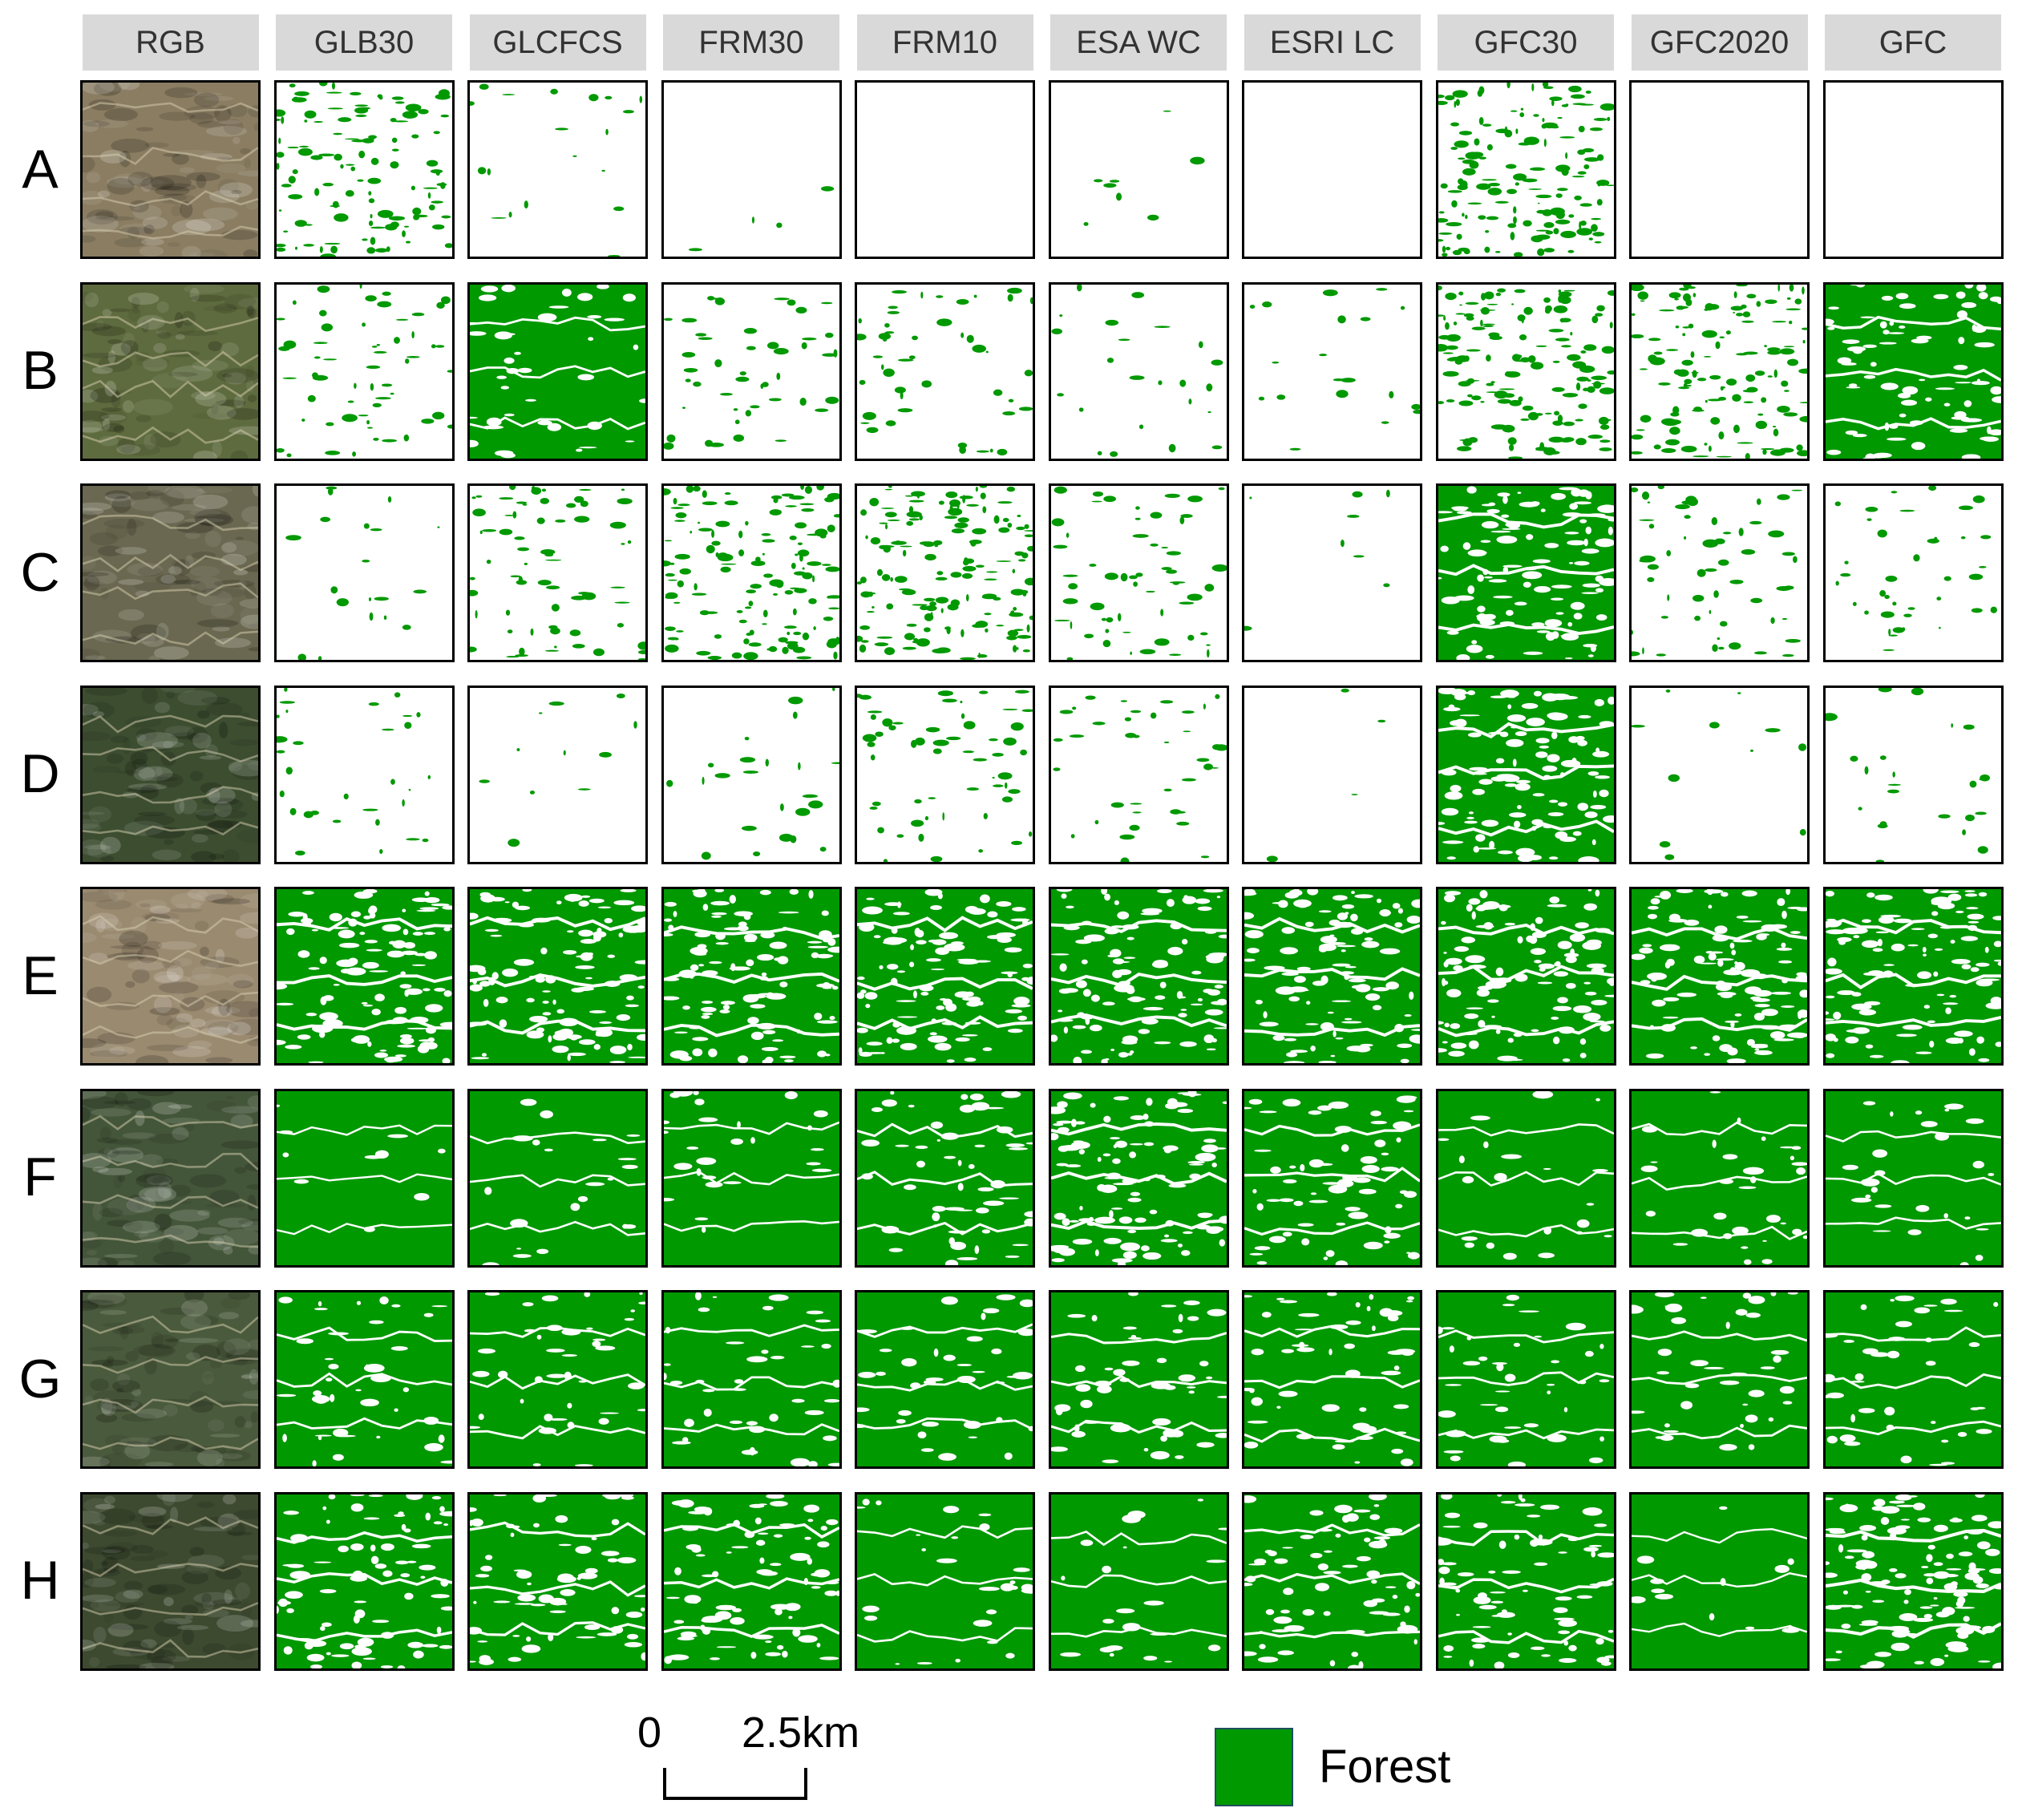 The image size is (2018, 1820). I want to click on map-tile-f-esa-wc, so click(1138, 1178).